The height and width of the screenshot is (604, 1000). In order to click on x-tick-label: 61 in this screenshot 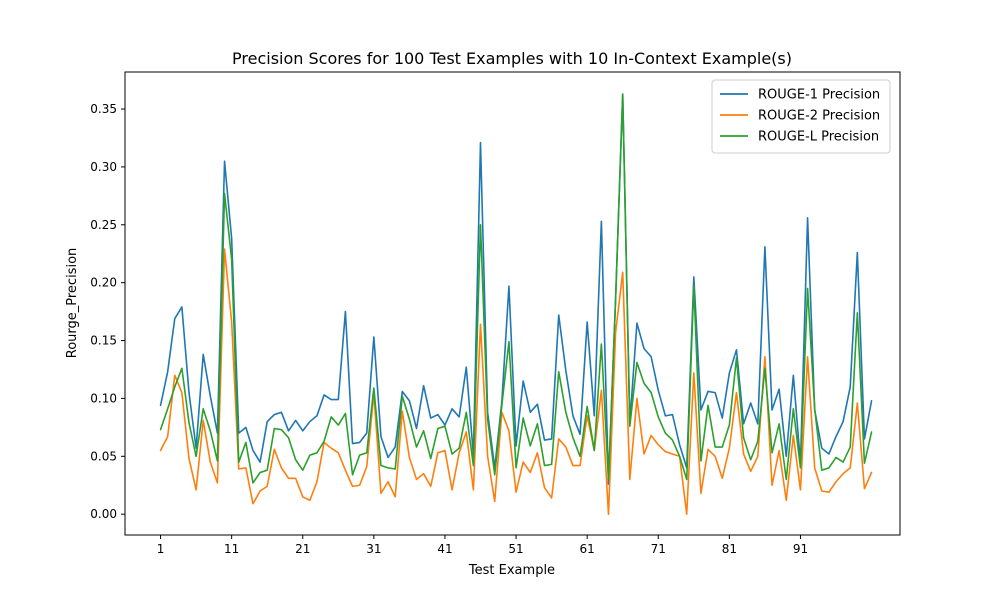, I will do `click(587, 549)`.